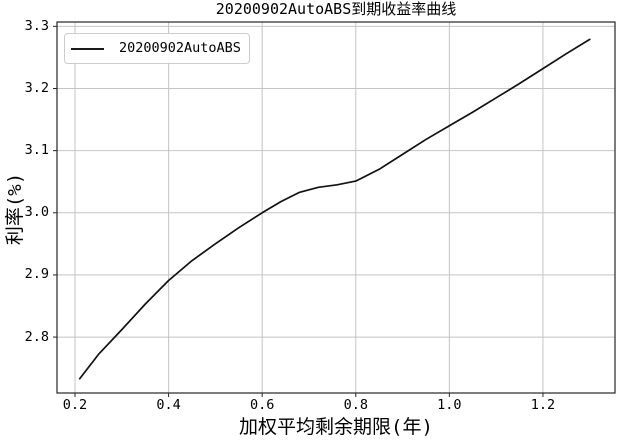  I want to click on x-axis-label: 加权平均剩余期限(年), so click(336, 427).